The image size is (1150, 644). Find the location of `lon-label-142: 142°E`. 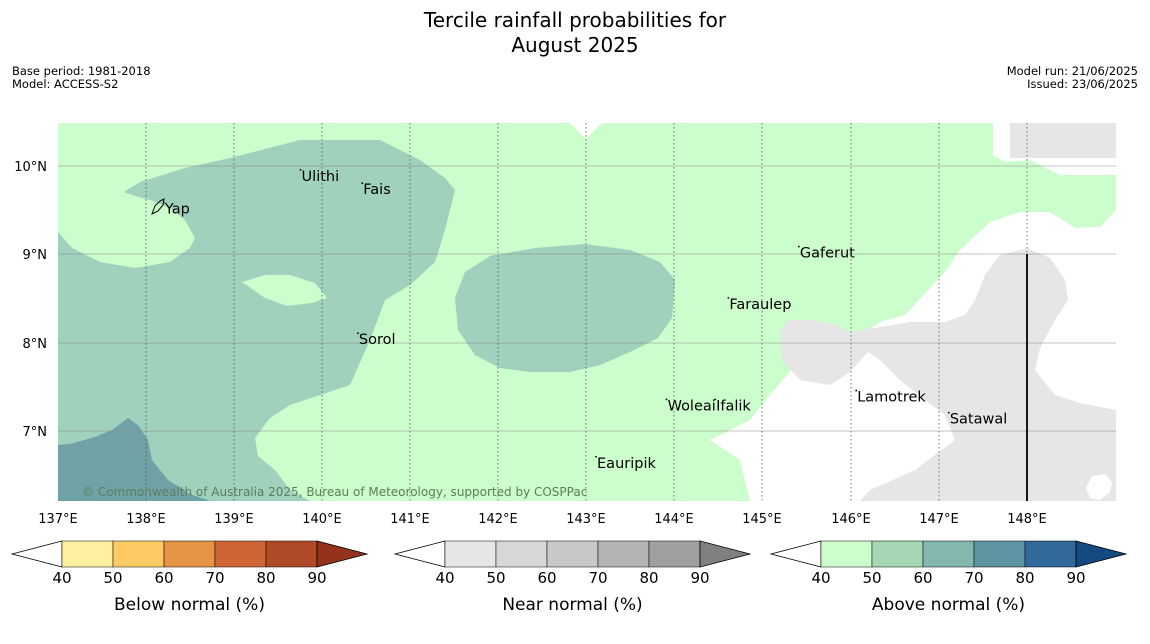

lon-label-142: 142°E is located at coordinates (498, 519).